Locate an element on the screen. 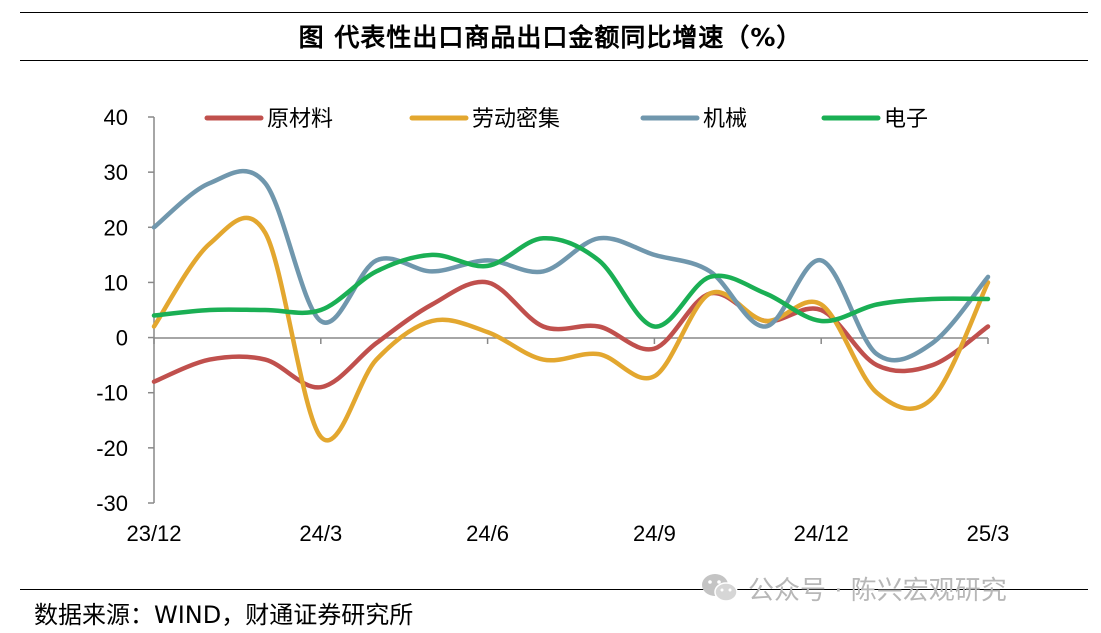  x-tick-label: 23/12 is located at coordinates (153, 533).